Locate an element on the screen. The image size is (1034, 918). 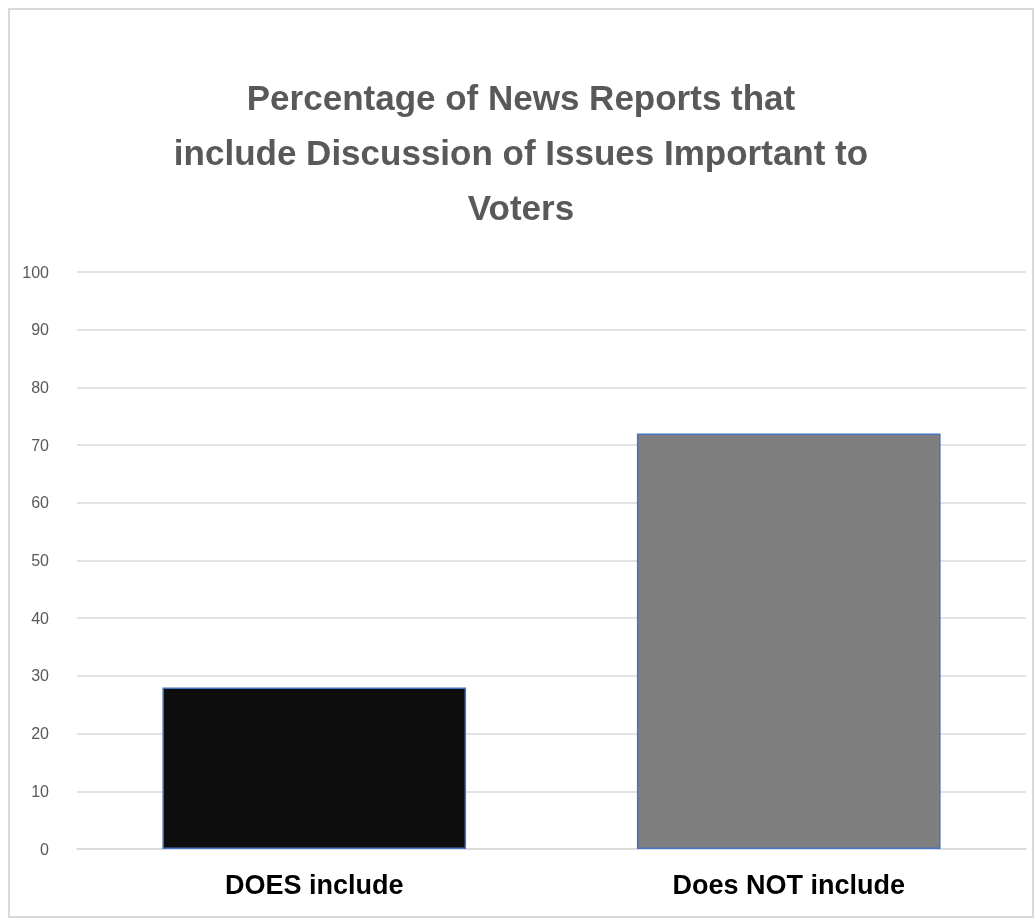
chart-title: Percentage of News Reports that include Discussion of Issues Important to Voters is located at coordinates (521, 152).